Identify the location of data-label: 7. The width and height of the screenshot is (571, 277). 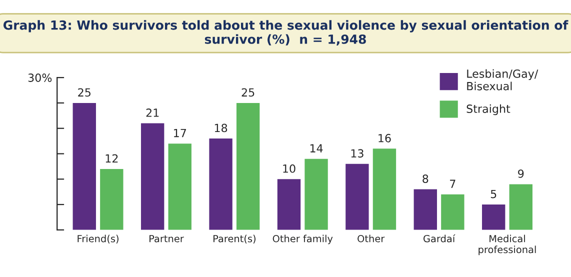
(453, 184).